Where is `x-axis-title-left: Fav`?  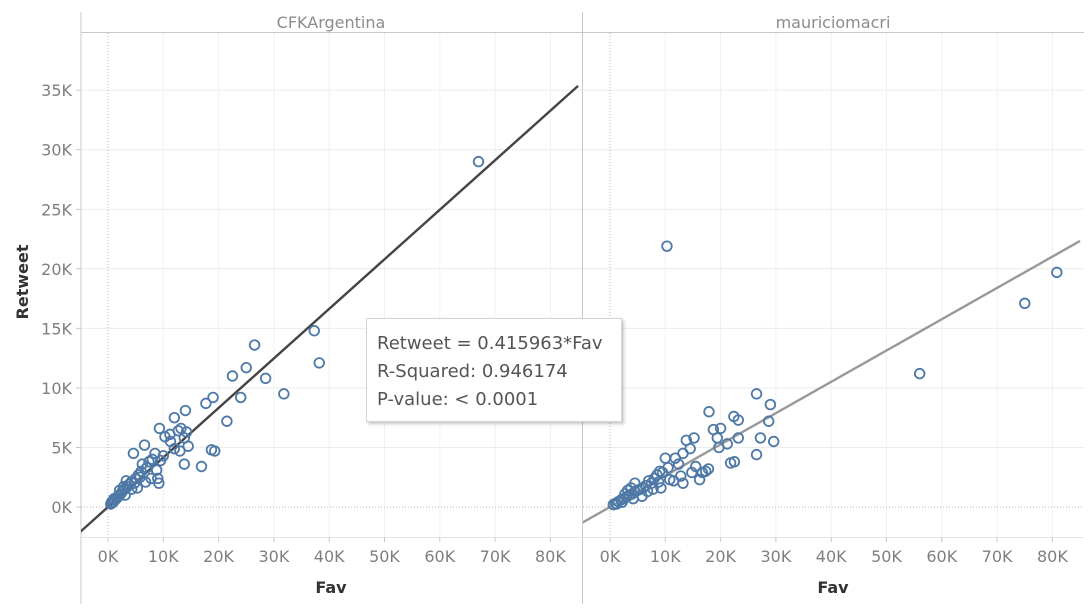
x-axis-title-left: Fav is located at coordinates (331, 587).